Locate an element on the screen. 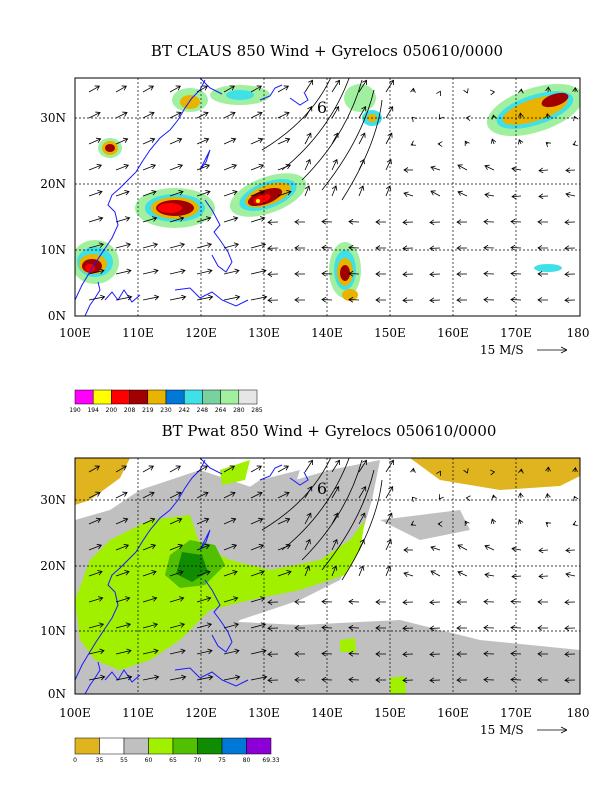  pwat-coastlines is located at coordinates (192, 576).